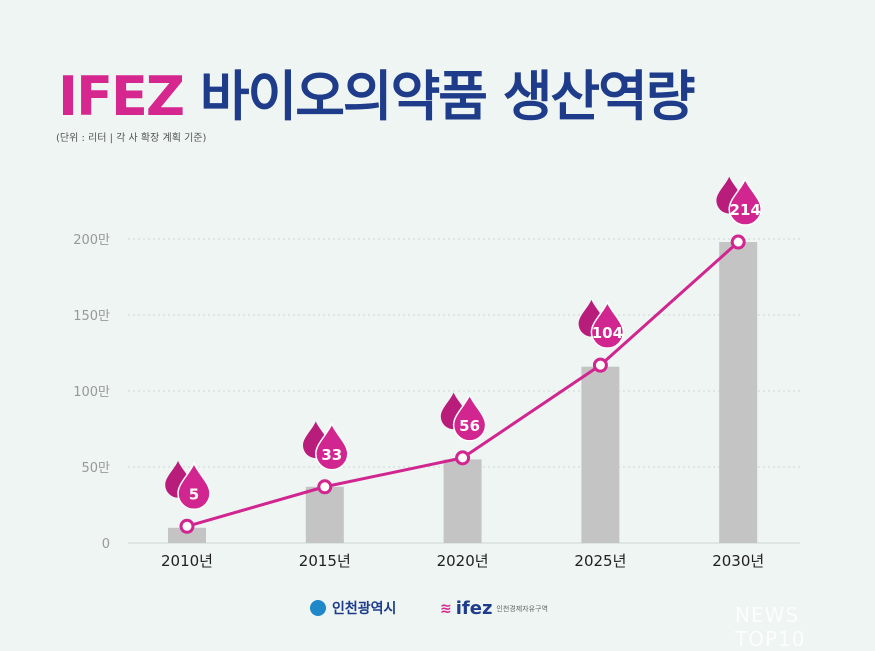  What do you see at coordinates (770, 627) in the screenshot?
I see `watermark: NEWS TOP10` at bounding box center [770, 627].